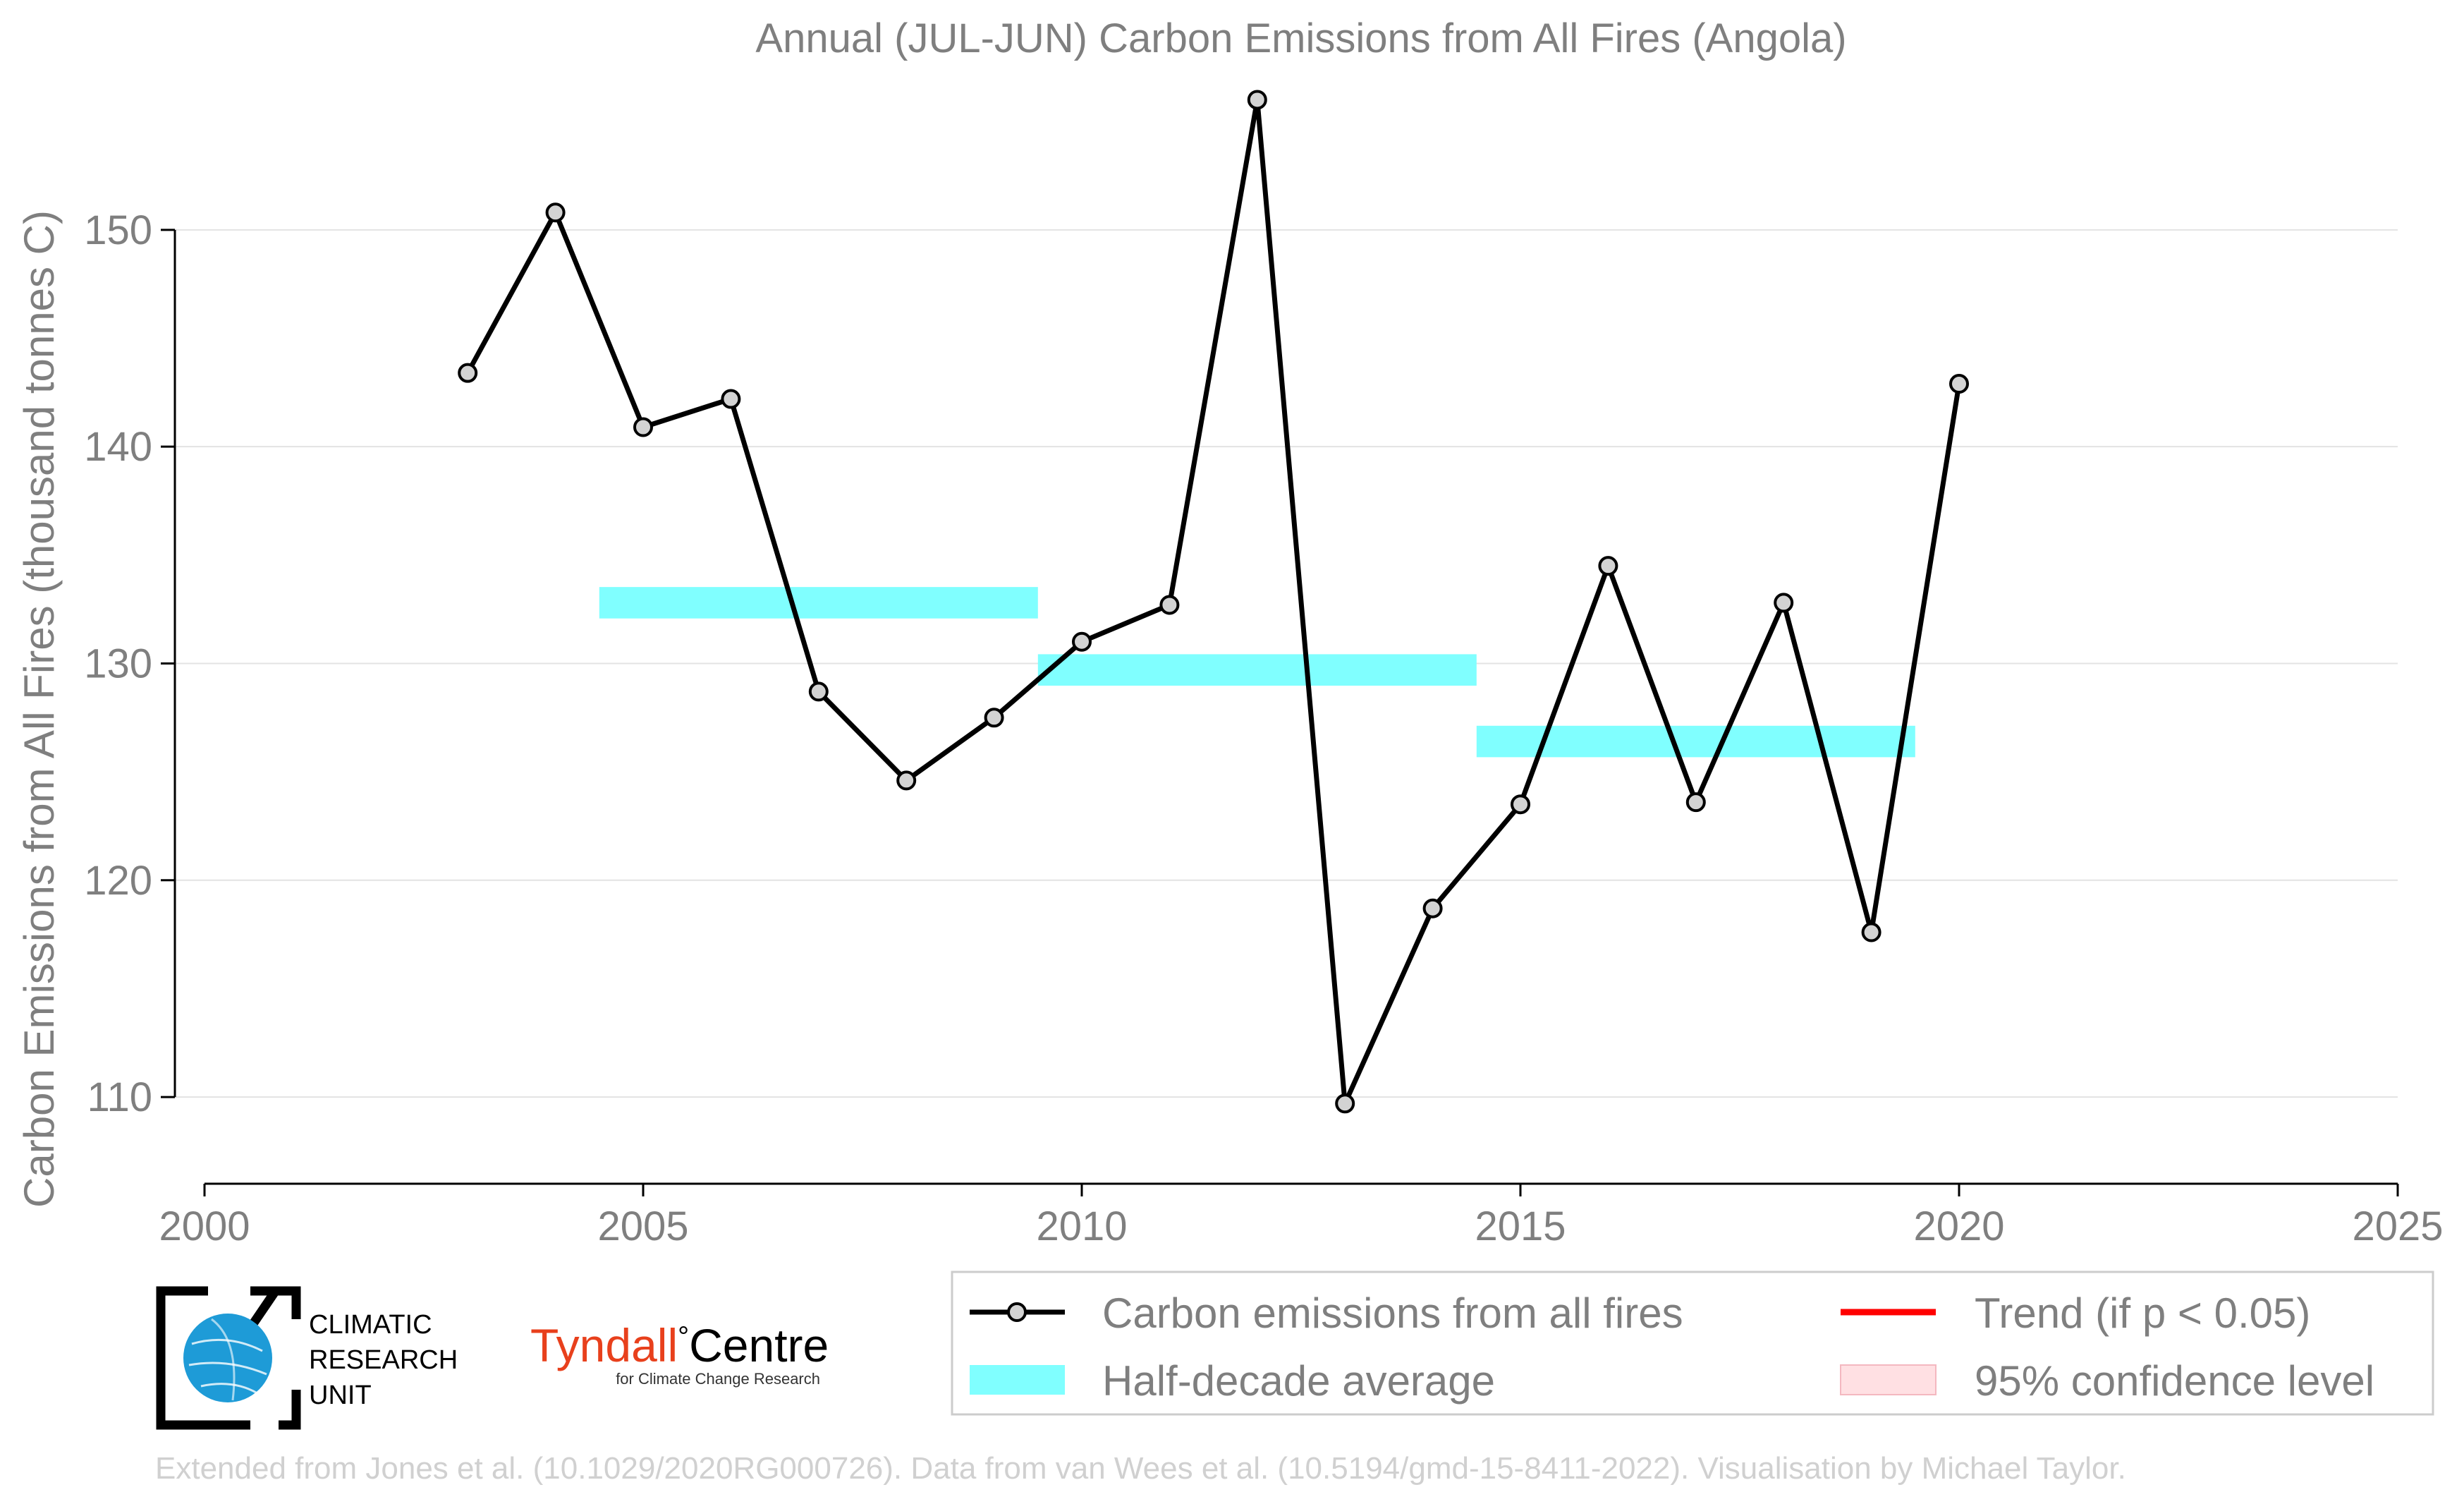  Describe the element at coordinates (1169, 605) in the screenshot. I see `data-point-2011` at that location.